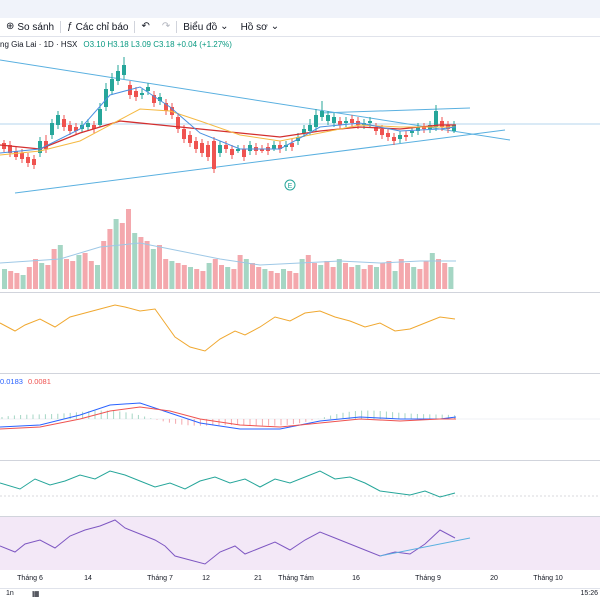  I want to click on symbol-label: ng Gia Lai · 1D · HSX, so click(39, 44).